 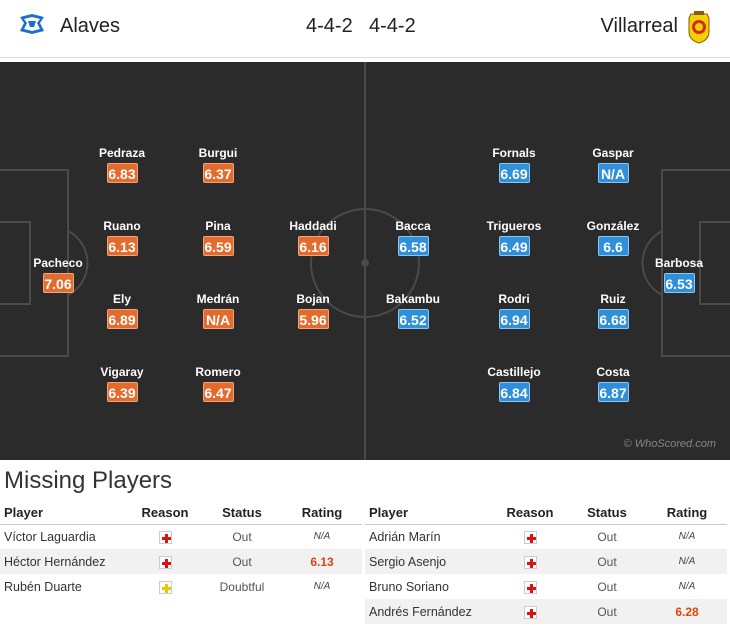 I want to click on player-name: Vigaray, so click(x=122, y=372).